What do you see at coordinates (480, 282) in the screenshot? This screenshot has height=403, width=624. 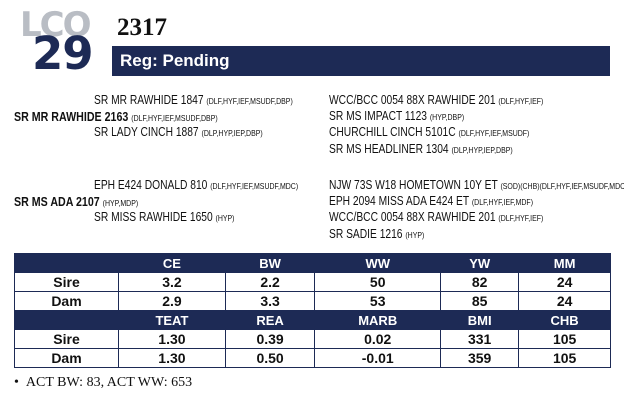 I see `epd-cell: 82` at bounding box center [480, 282].